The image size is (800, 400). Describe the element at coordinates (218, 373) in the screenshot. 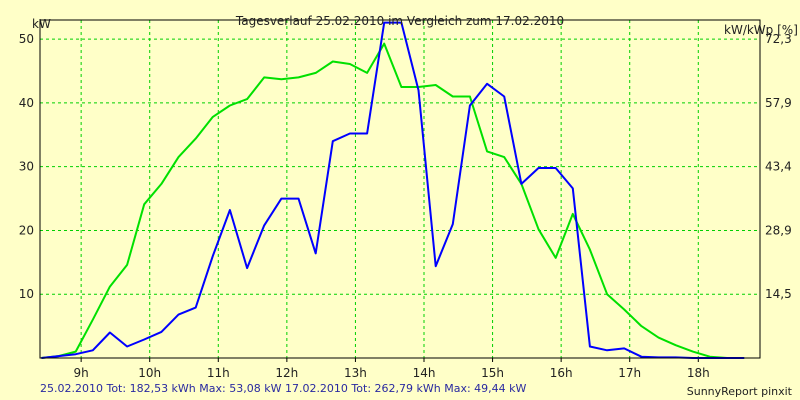

I see `x-tick-label: 11h` at that location.